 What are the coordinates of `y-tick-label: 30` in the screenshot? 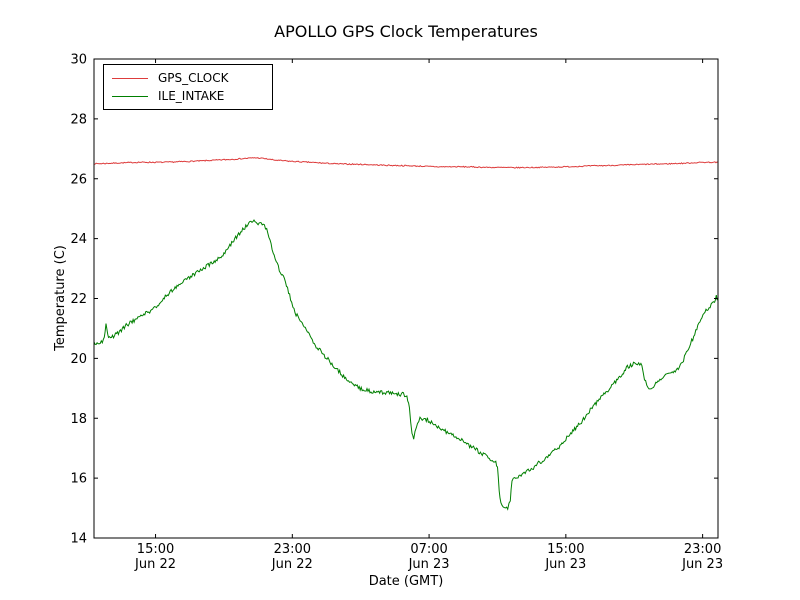 It's located at (78, 60).